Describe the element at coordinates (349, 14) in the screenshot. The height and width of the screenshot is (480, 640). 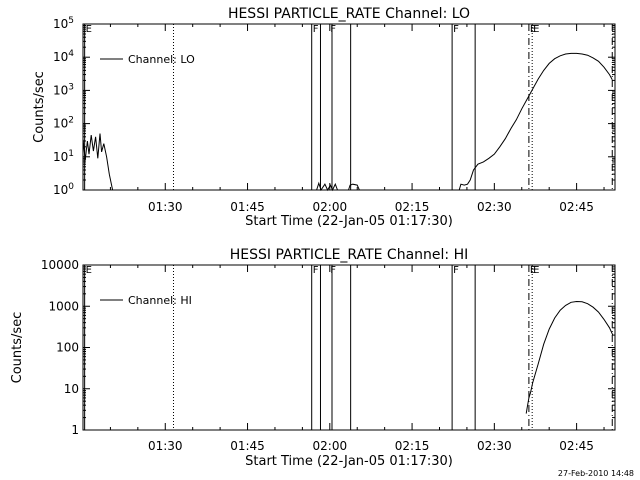
I see `chart-title: HESSI PARTICLE_RATE Channel: LO` at that location.